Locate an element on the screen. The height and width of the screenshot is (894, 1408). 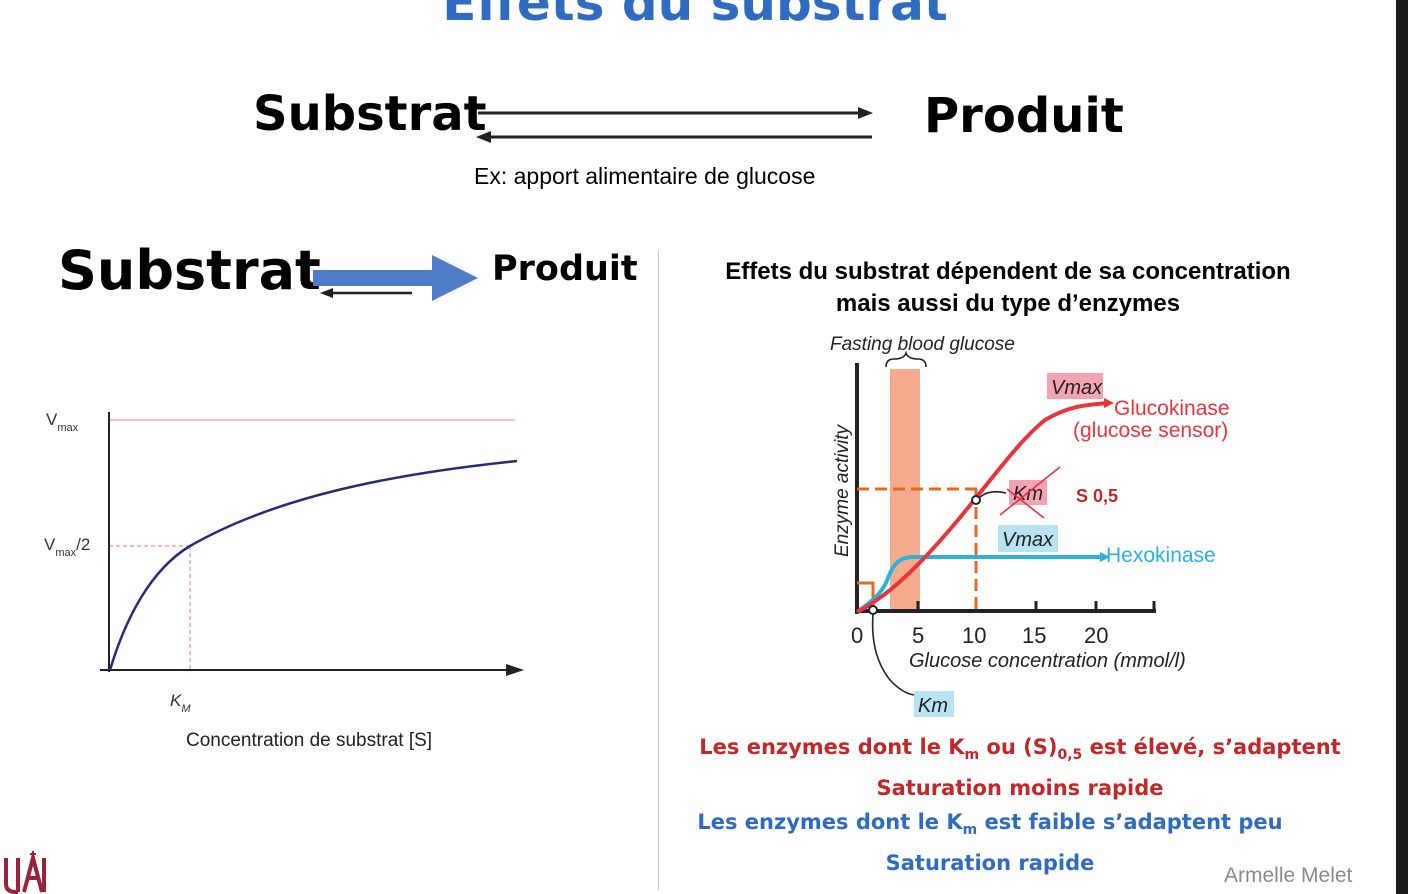
x-axis-label: Concentration de substrat [S] is located at coordinates (309, 740).